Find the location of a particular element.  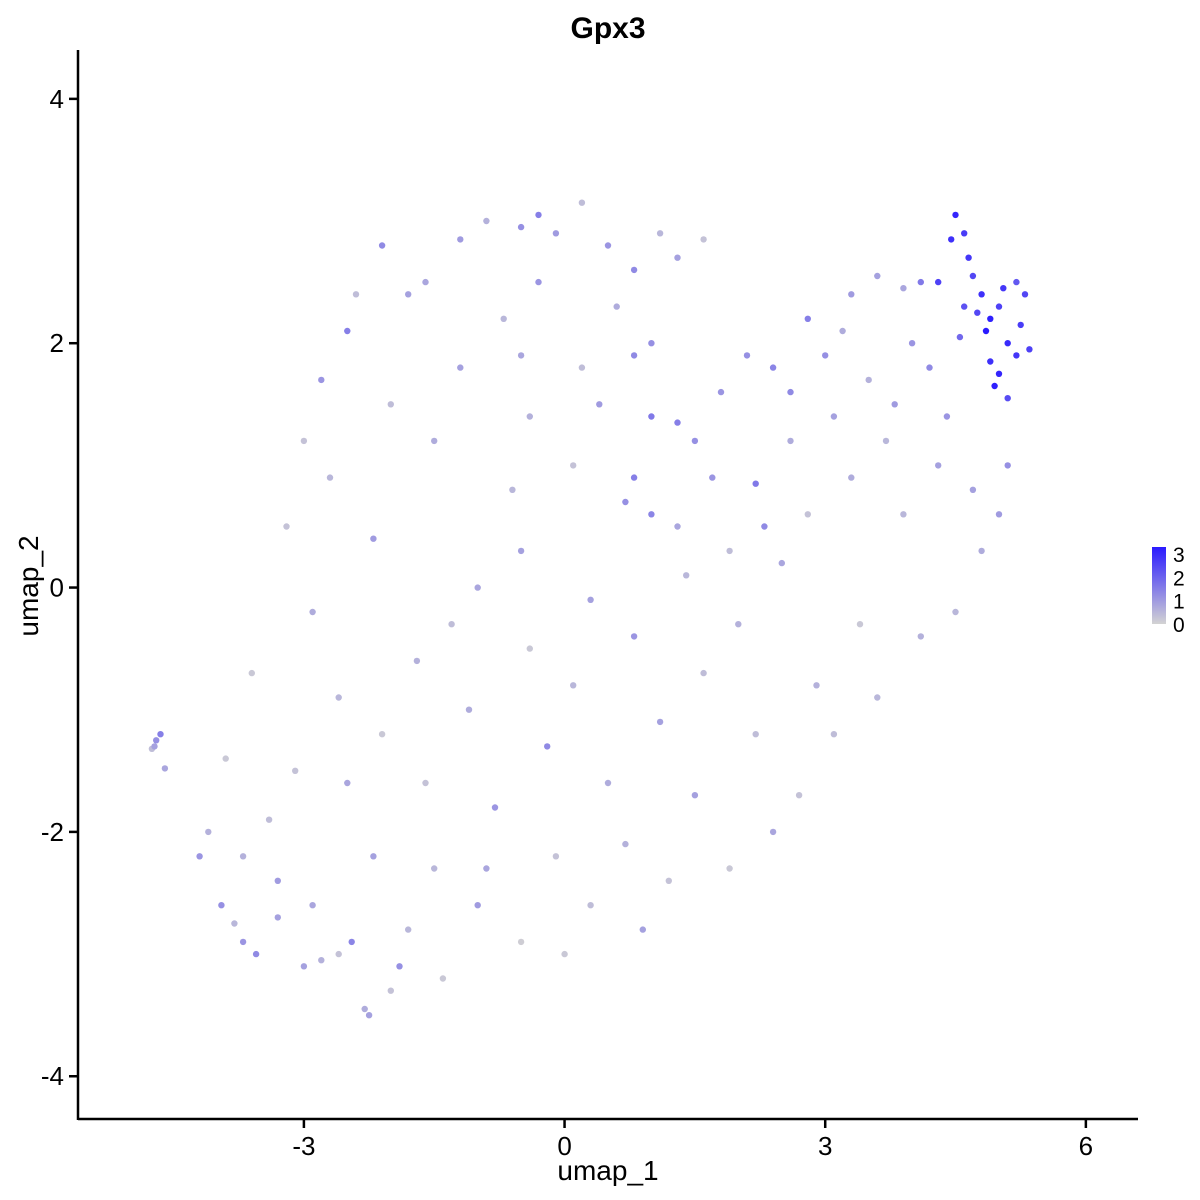

x-axis-label: umap_1 is located at coordinates (607, 1170).